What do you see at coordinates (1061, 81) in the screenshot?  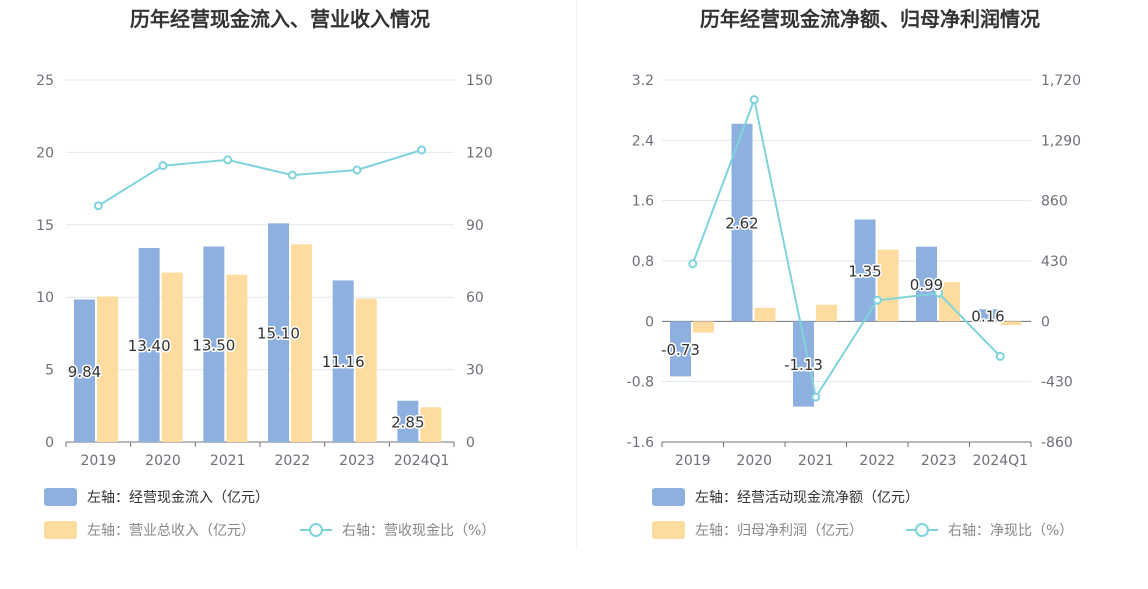 I see `right-axis-tick-label: 1,720` at bounding box center [1061, 81].